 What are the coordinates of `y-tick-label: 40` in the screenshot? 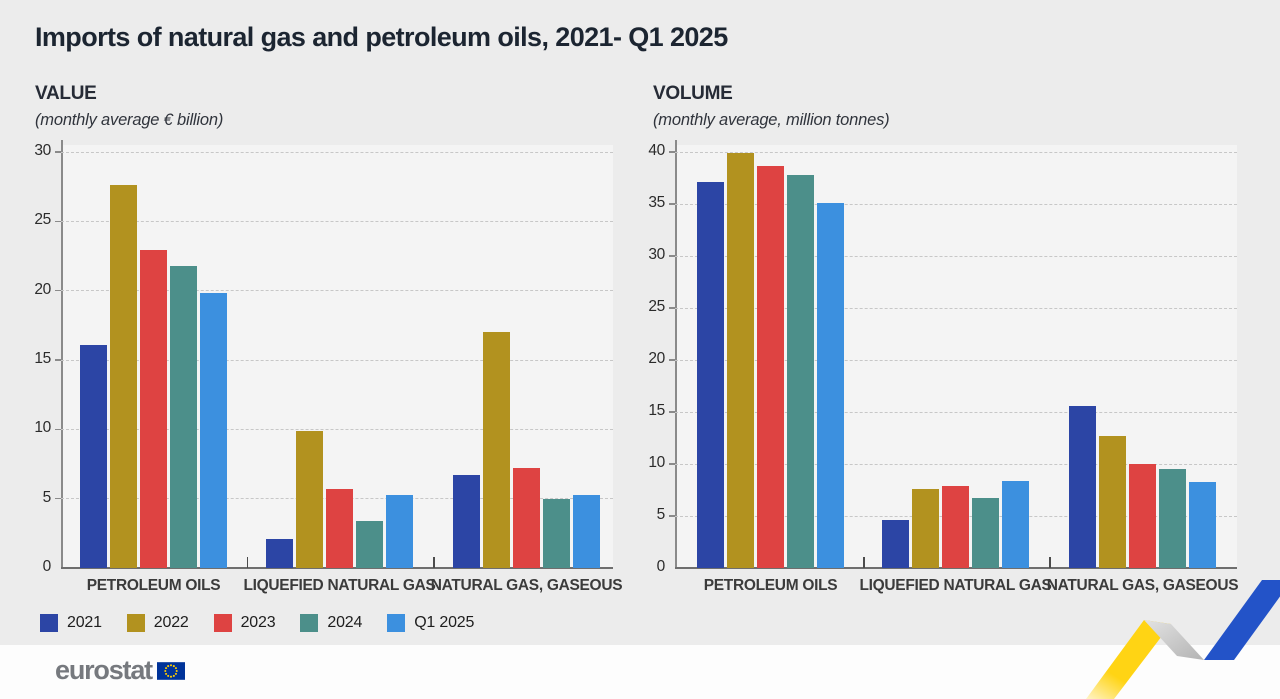 It's located at (656, 150).